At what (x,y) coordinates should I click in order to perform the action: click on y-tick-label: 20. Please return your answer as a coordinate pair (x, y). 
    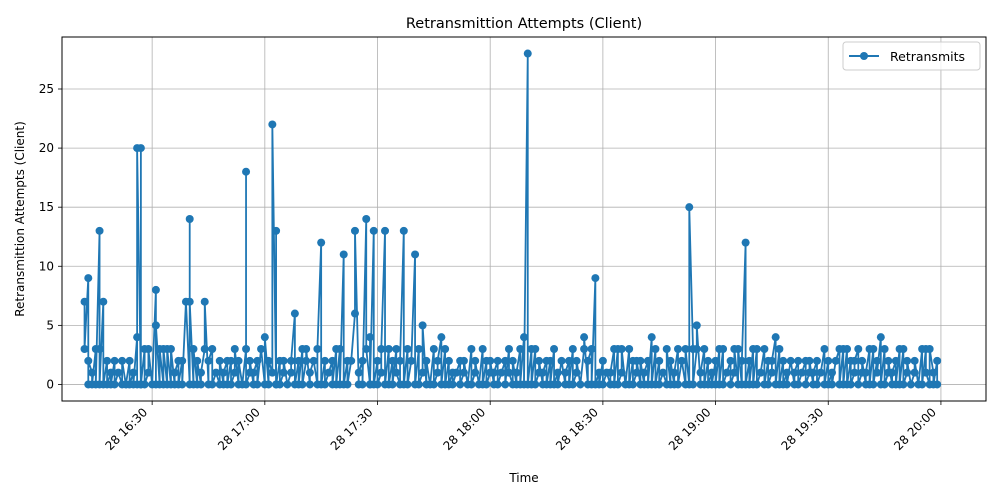
    Looking at the image, I should click on (46, 148).